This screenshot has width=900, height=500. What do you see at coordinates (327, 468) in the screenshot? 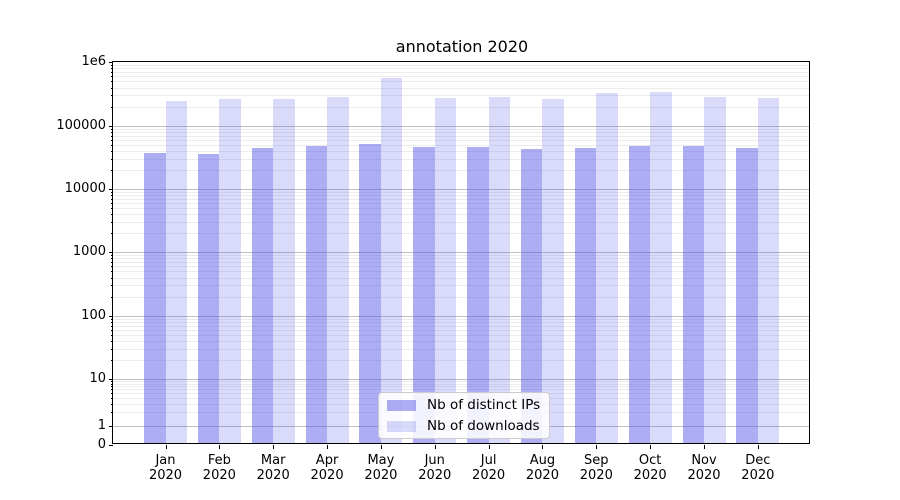
I see `x-tick-label: Apr 2020` at bounding box center [327, 468].